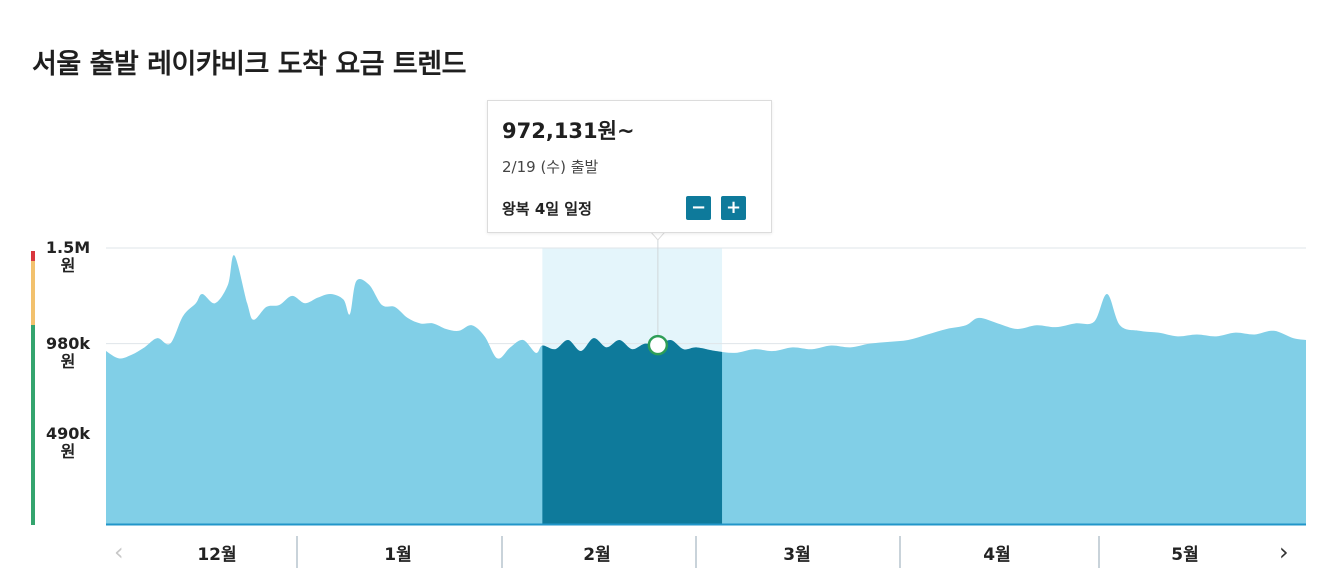 This screenshot has width=1333, height=588. Describe the element at coordinates (568, 131) in the screenshot. I see `tooltip-price: 972,131원~` at that location.